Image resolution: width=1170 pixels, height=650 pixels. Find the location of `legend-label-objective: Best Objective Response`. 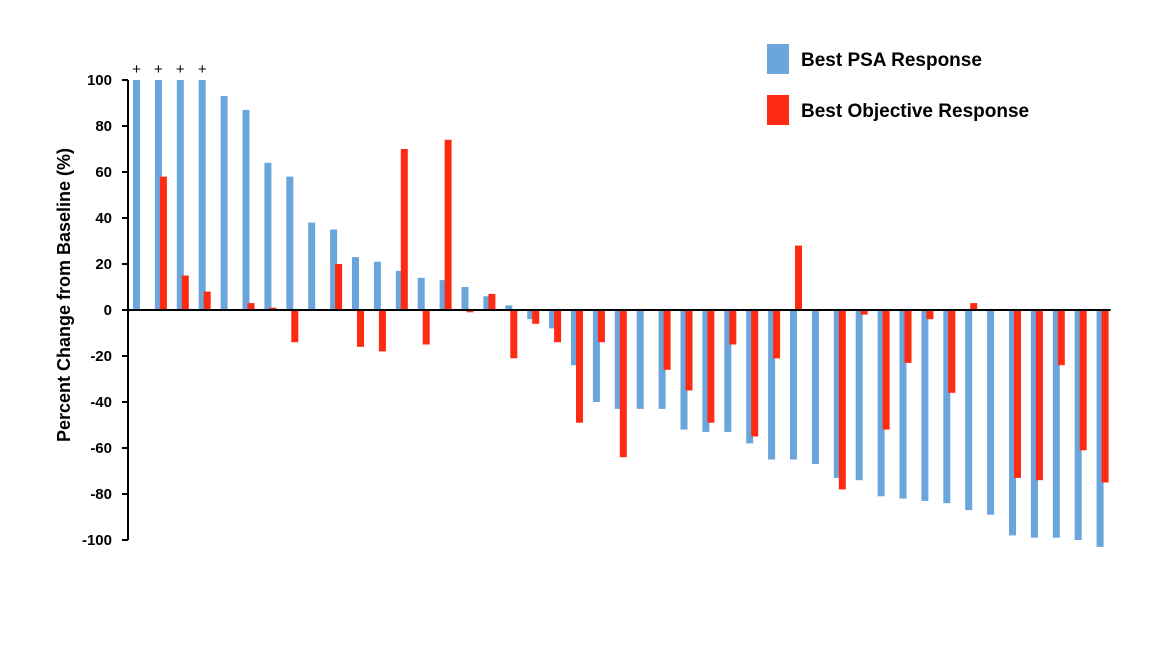

legend-label-objective: Best Objective Response is located at coordinates (915, 111).